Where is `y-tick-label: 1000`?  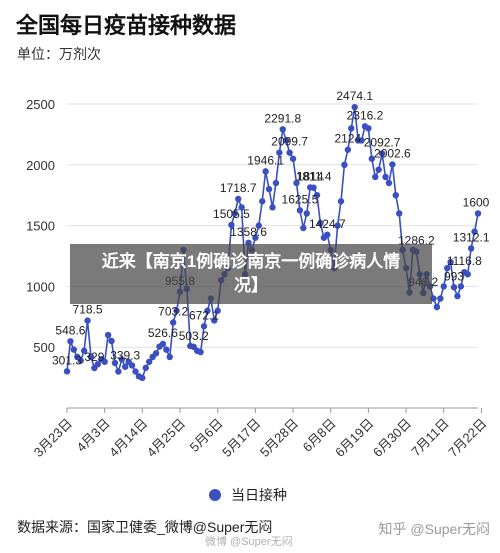 y-tick-label: 1000 is located at coordinates (40, 286).